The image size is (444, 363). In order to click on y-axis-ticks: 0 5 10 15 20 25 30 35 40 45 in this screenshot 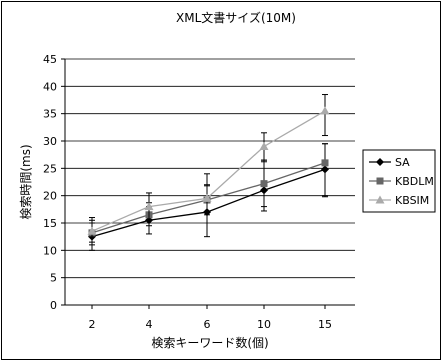, I will do `click(54, 182)`.